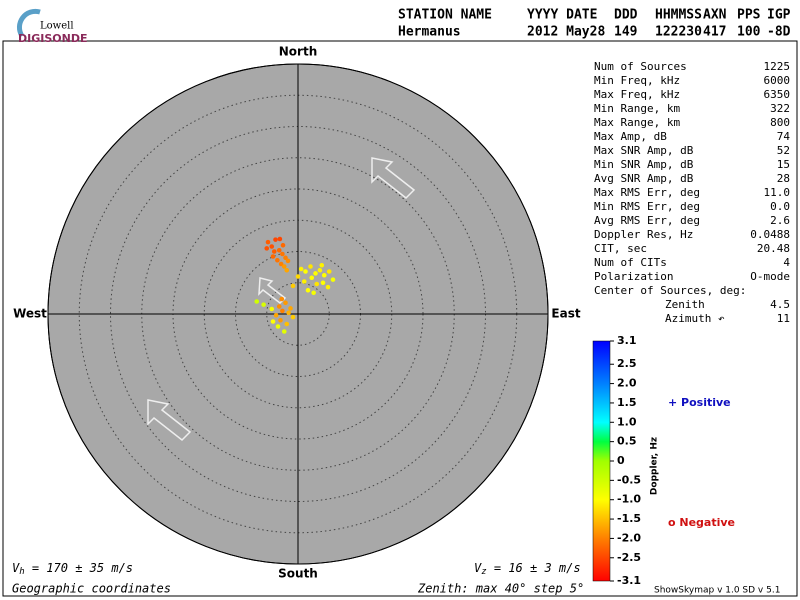 This screenshot has height=600, width=800. I want to click on header-column: HHMMSS, so click(678, 15).